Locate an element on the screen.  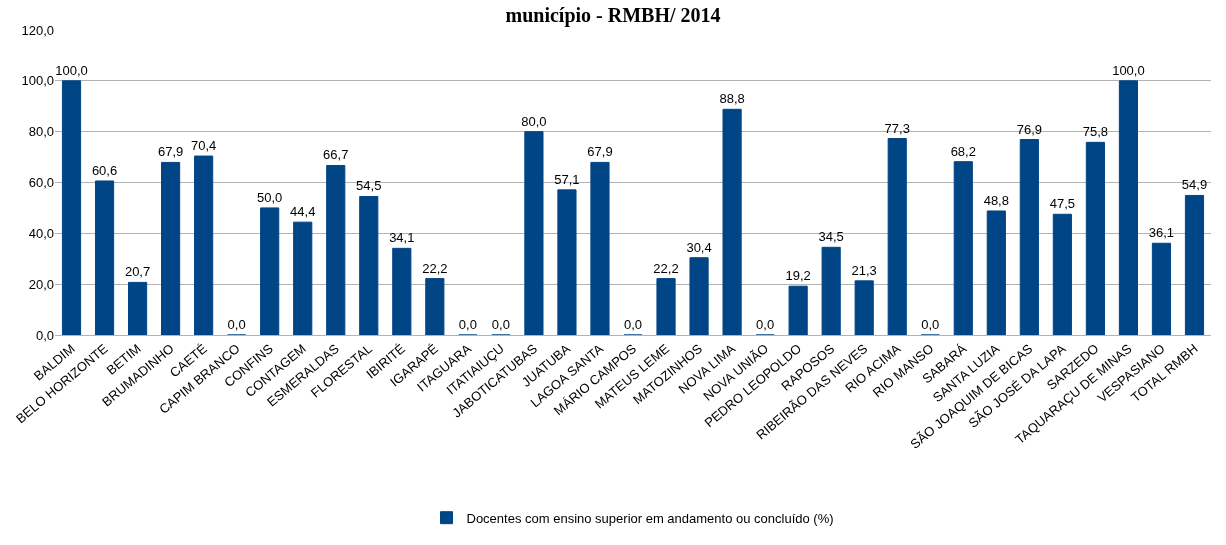
data-label: 34,1 is located at coordinates (402, 238).